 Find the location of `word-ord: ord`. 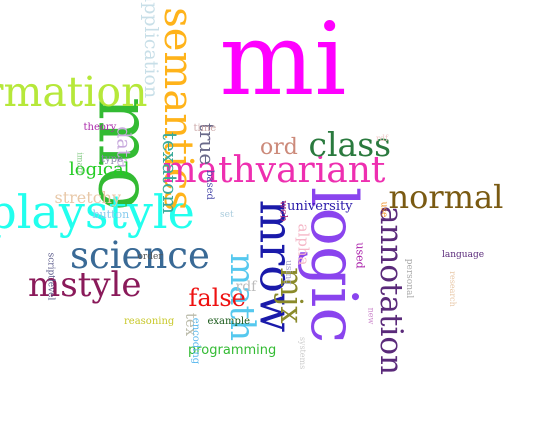

word-ord: ord is located at coordinates (279, 147).